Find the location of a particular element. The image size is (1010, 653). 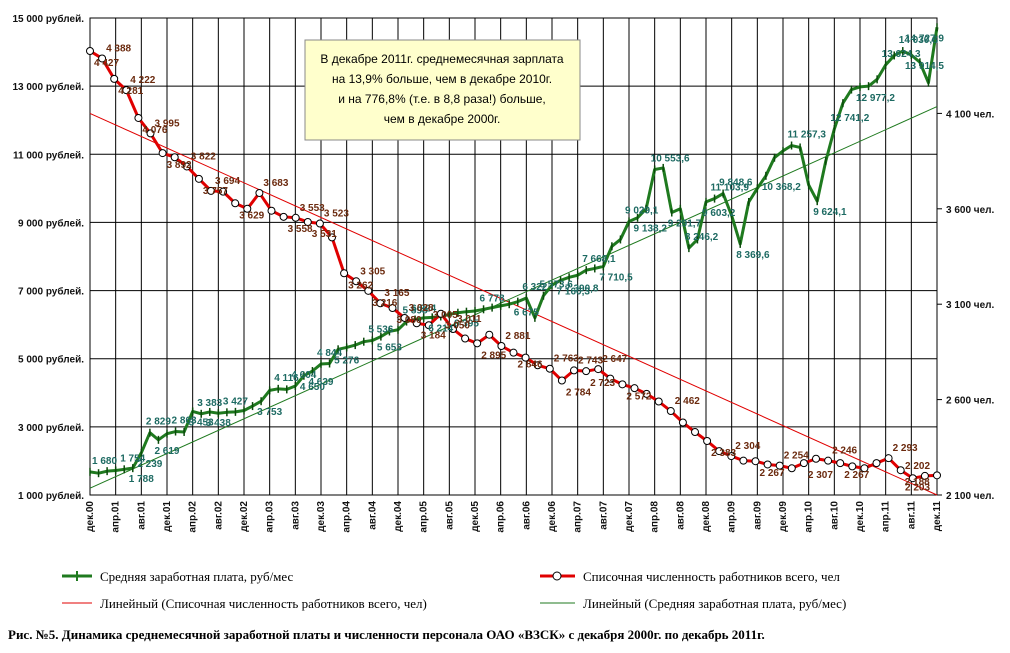

x-tick-label: дек.01 is located at coordinates (167, 516).